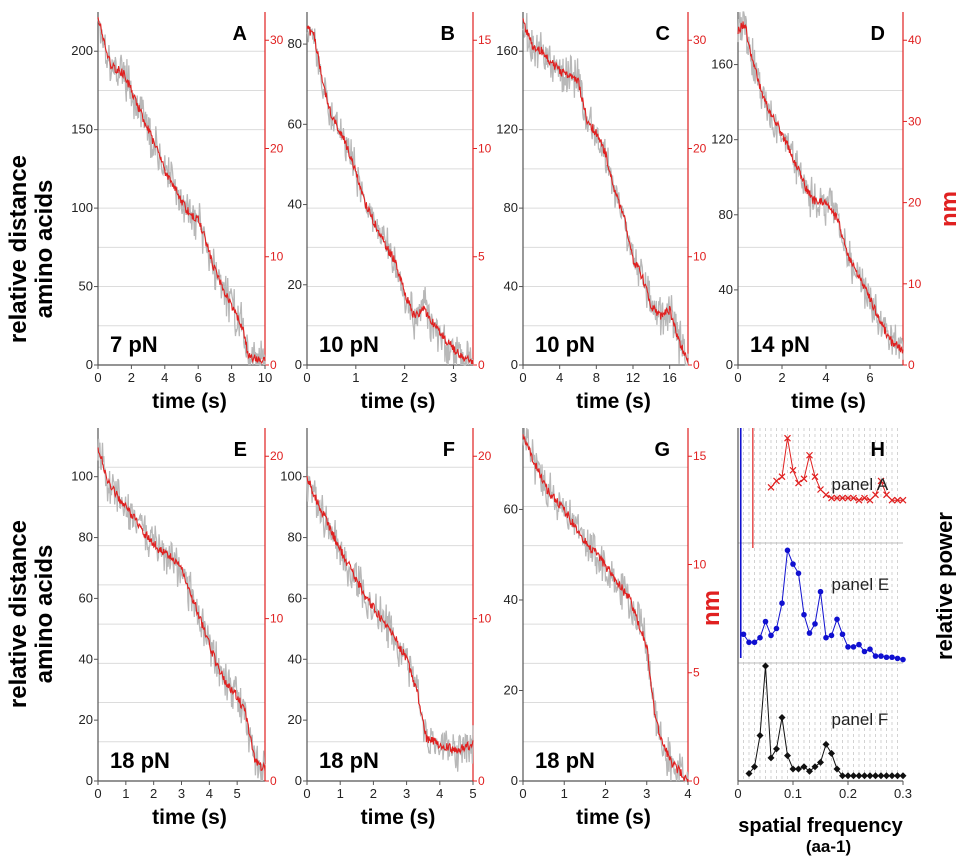 This screenshot has width=956, height=857. What do you see at coordinates (915, 203) in the screenshot?
I see `panel-d-nm-tick-label: 20` at bounding box center [915, 203].